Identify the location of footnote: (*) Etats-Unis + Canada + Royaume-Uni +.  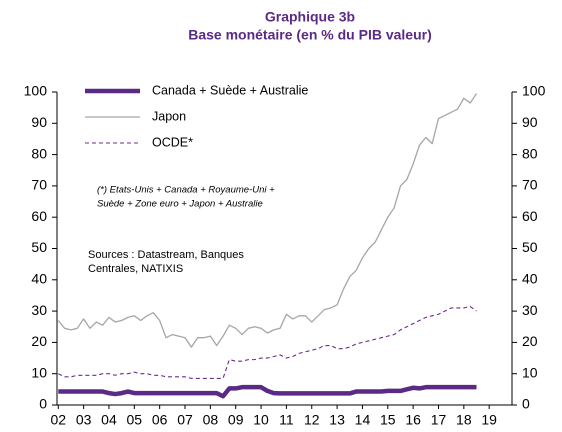
(186, 190).